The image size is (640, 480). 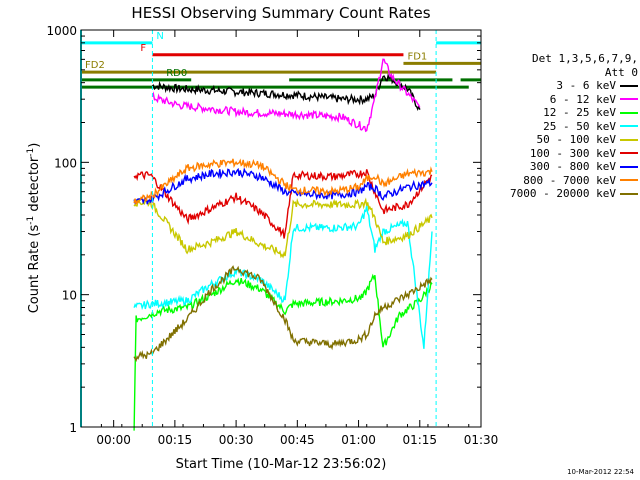 I want to click on x-tick-label-6: 01:30, so click(x=481, y=440).